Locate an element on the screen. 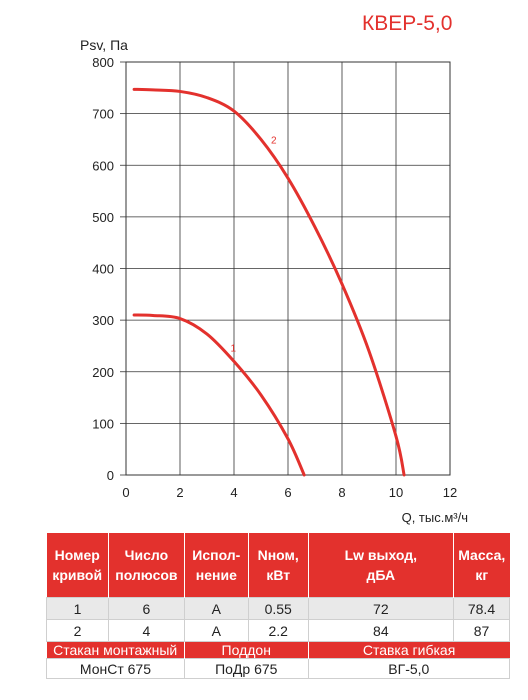  header-sound-level: Lw выход, дБА is located at coordinates (381, 565).